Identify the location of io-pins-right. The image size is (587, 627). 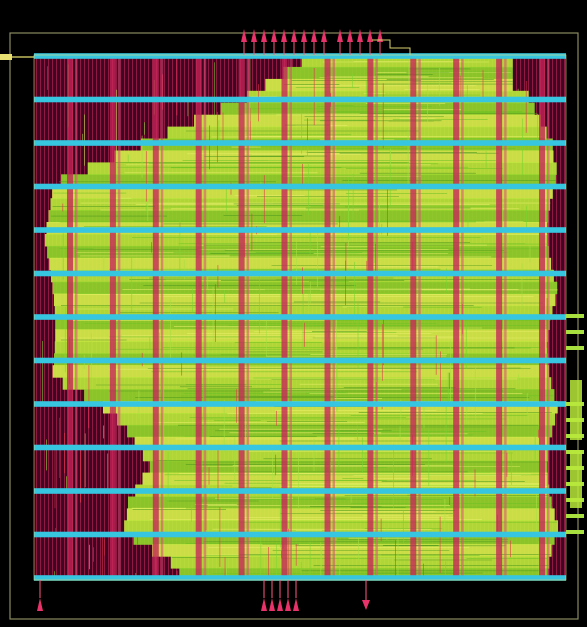
(575, 424).